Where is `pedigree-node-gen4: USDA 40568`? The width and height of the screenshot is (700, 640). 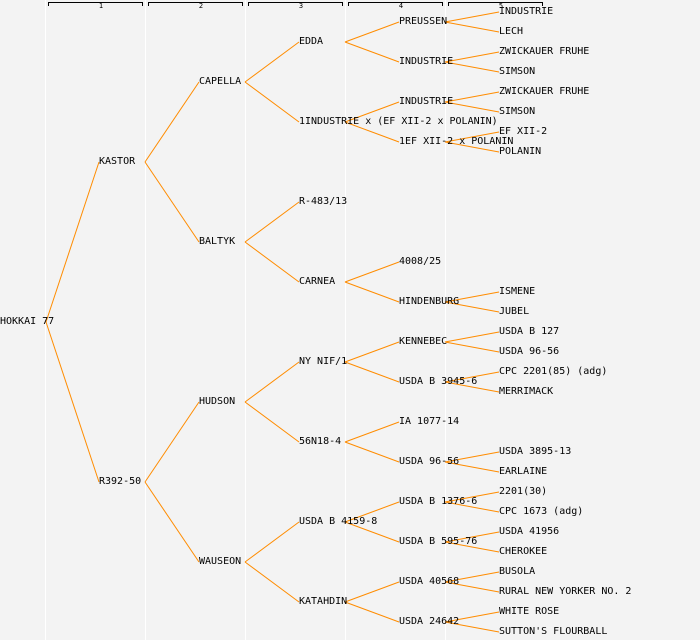
pedigree-node-gen4: USDA 40568 is located at coordinates (429, 581).